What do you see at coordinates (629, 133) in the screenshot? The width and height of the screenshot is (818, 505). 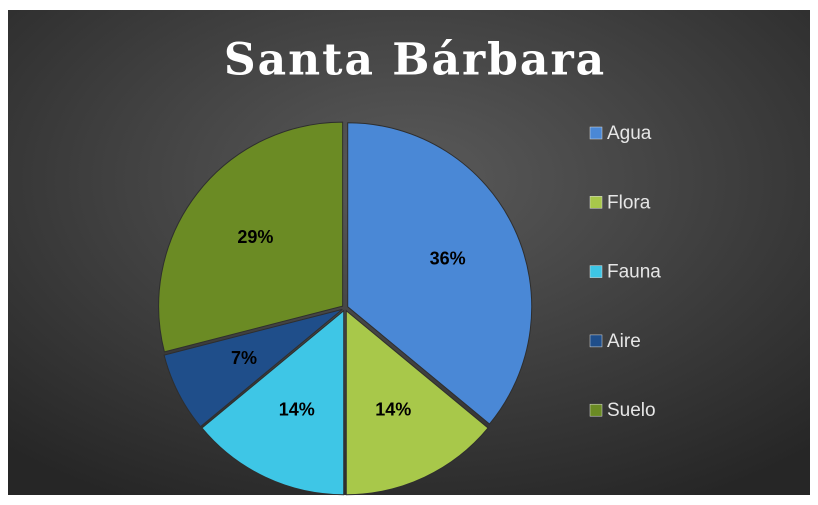 I see `legend-label: Agua` at bounding box center [629, 133].